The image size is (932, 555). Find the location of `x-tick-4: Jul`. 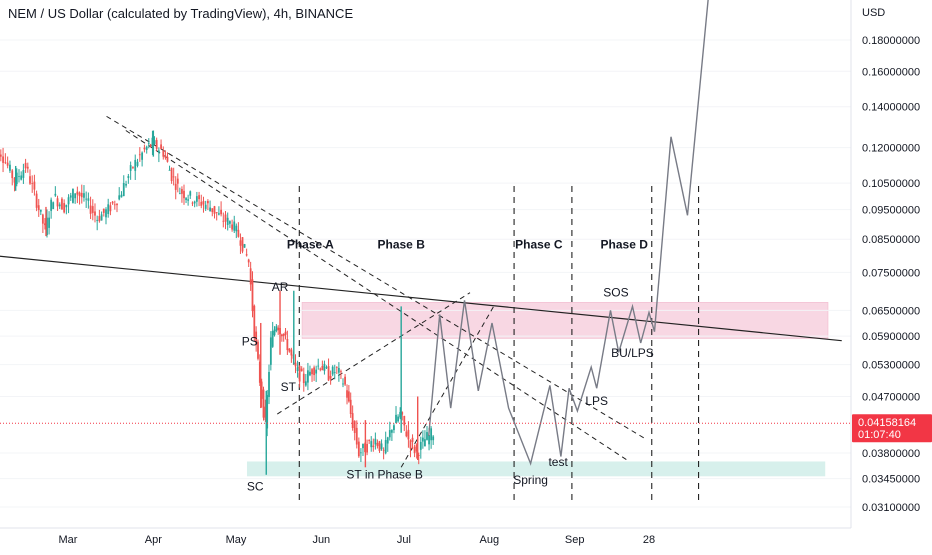

x-tick-4: Jul is located at coordinates (404, 540).